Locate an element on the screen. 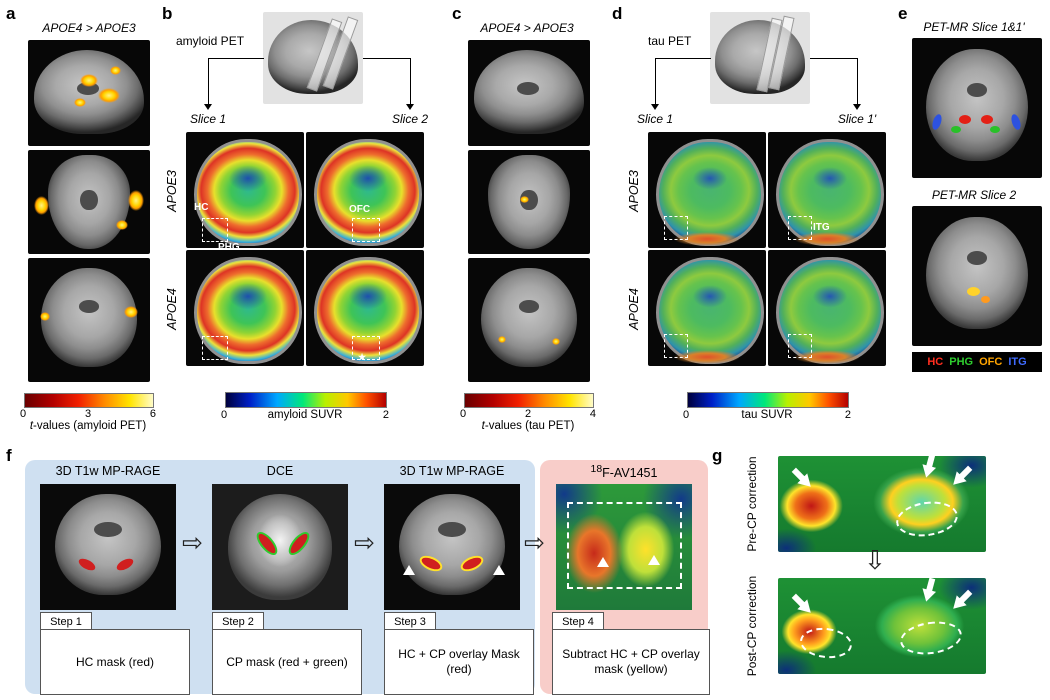  stage1-title: 3D T1w MP-RAGE is located at coordinates (108, 471).